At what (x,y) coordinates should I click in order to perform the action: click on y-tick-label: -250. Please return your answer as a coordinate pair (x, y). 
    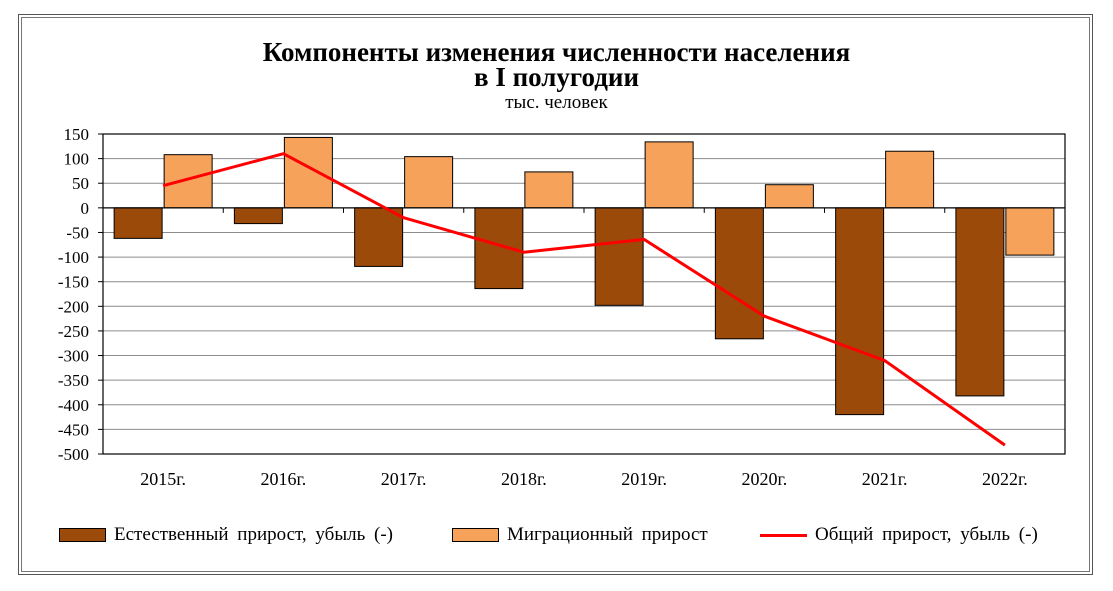
    Looking at the image, I should click on (73, 331).